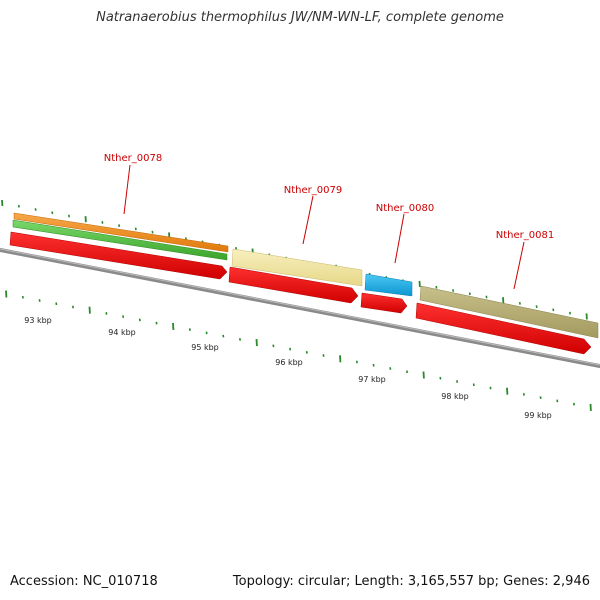  I want to click on gene-label-nther-0078: Nther_0078, so click(133, 158).